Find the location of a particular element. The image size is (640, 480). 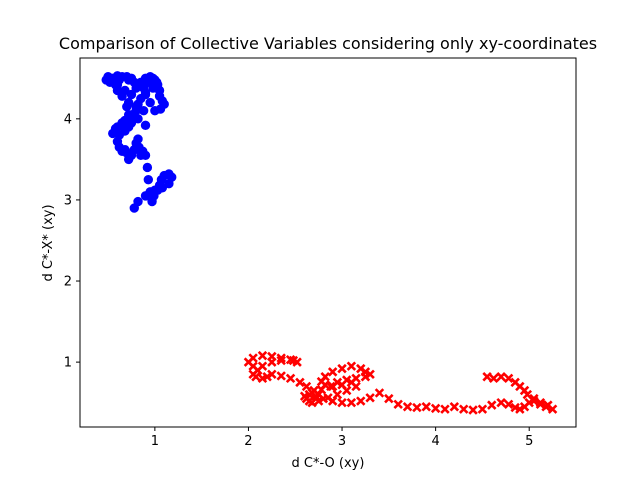

y-axis: 1 2 3 4 is located at coordinates (72, 241).